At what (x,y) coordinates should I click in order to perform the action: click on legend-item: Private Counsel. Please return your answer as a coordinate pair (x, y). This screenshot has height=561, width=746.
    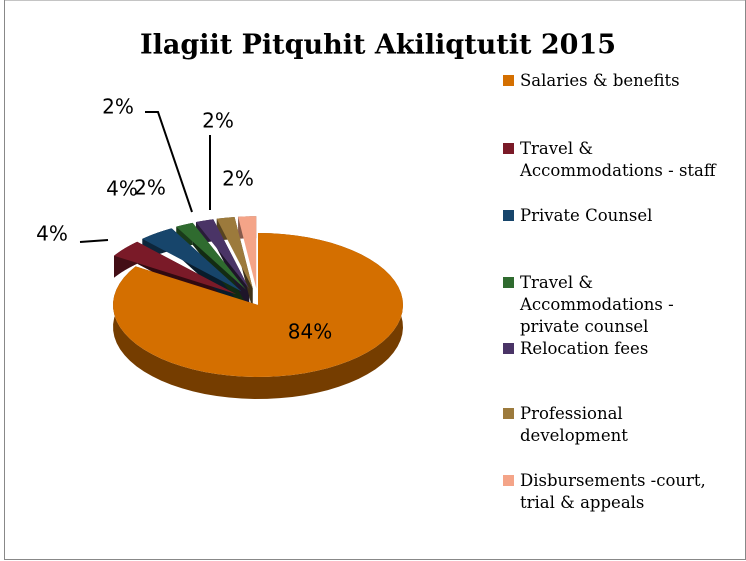
    Looking at the image, I should click on (611, 216).